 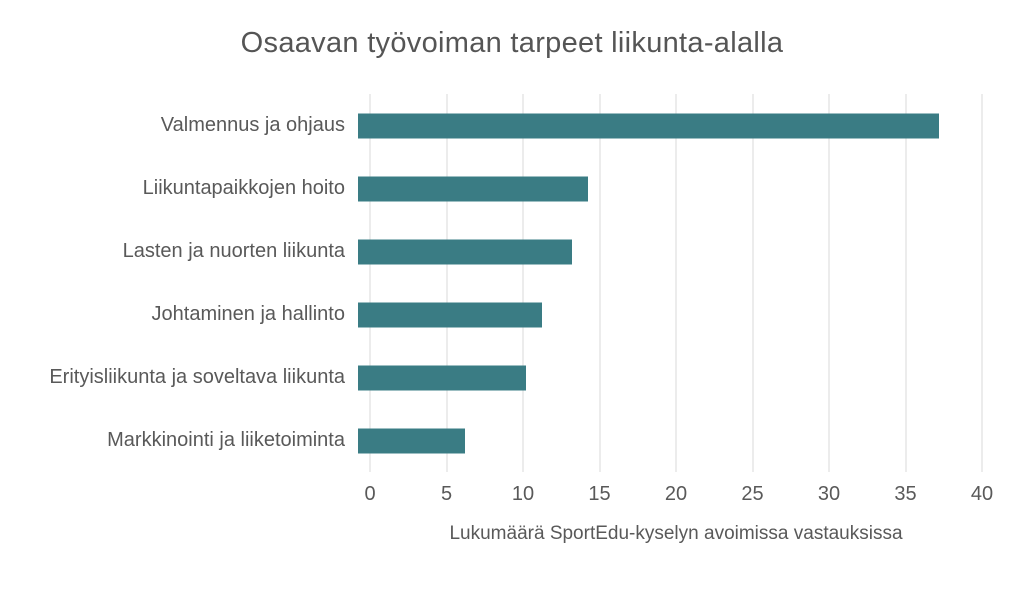 I want to click on x-tick-label: 20, so click(x=676, y=494).